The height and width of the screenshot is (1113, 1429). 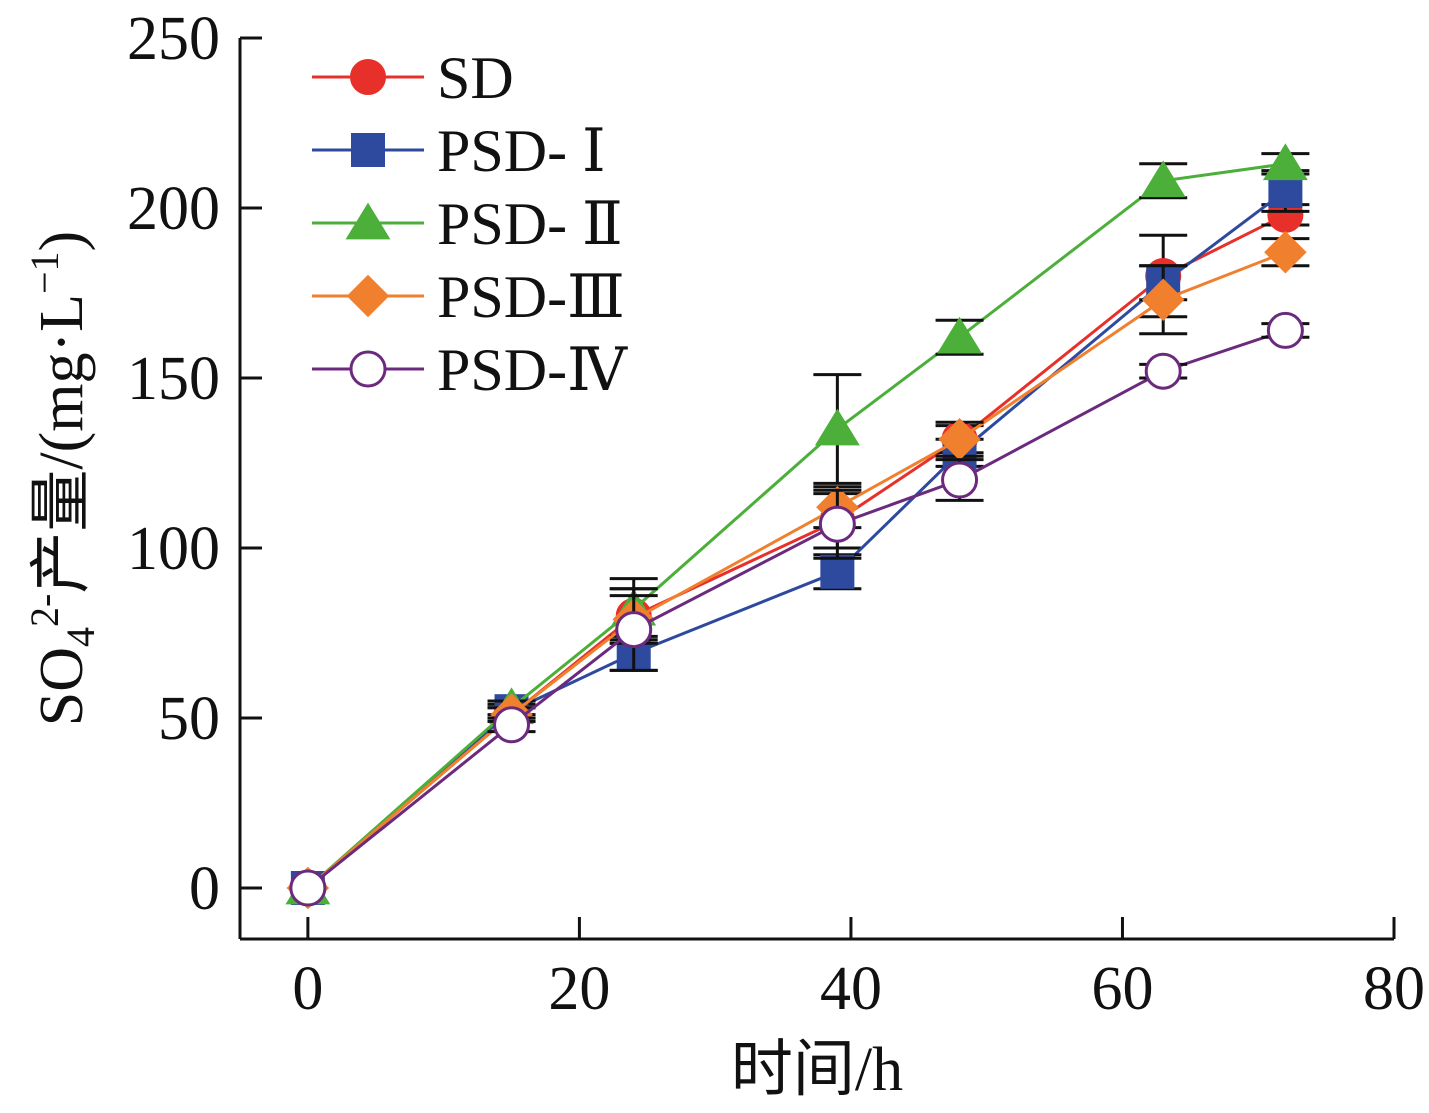 I want to click on y-tick-label: 250, so click(x=173, y=39).